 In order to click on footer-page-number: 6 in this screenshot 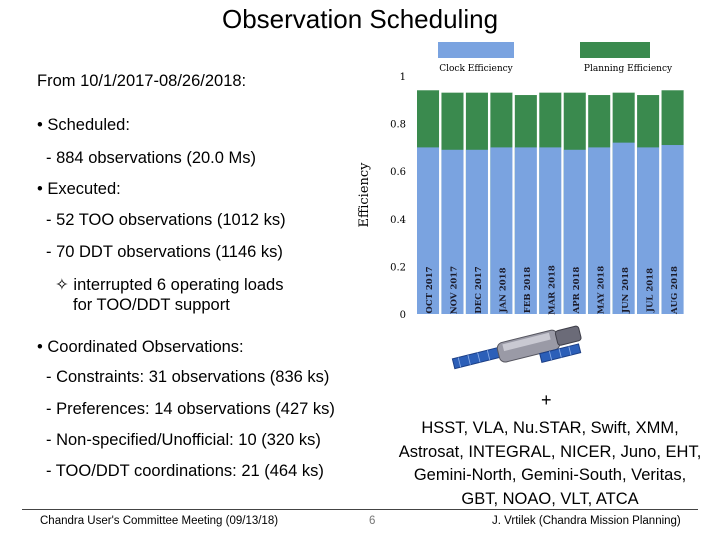, I will do `click(372, 521)`.